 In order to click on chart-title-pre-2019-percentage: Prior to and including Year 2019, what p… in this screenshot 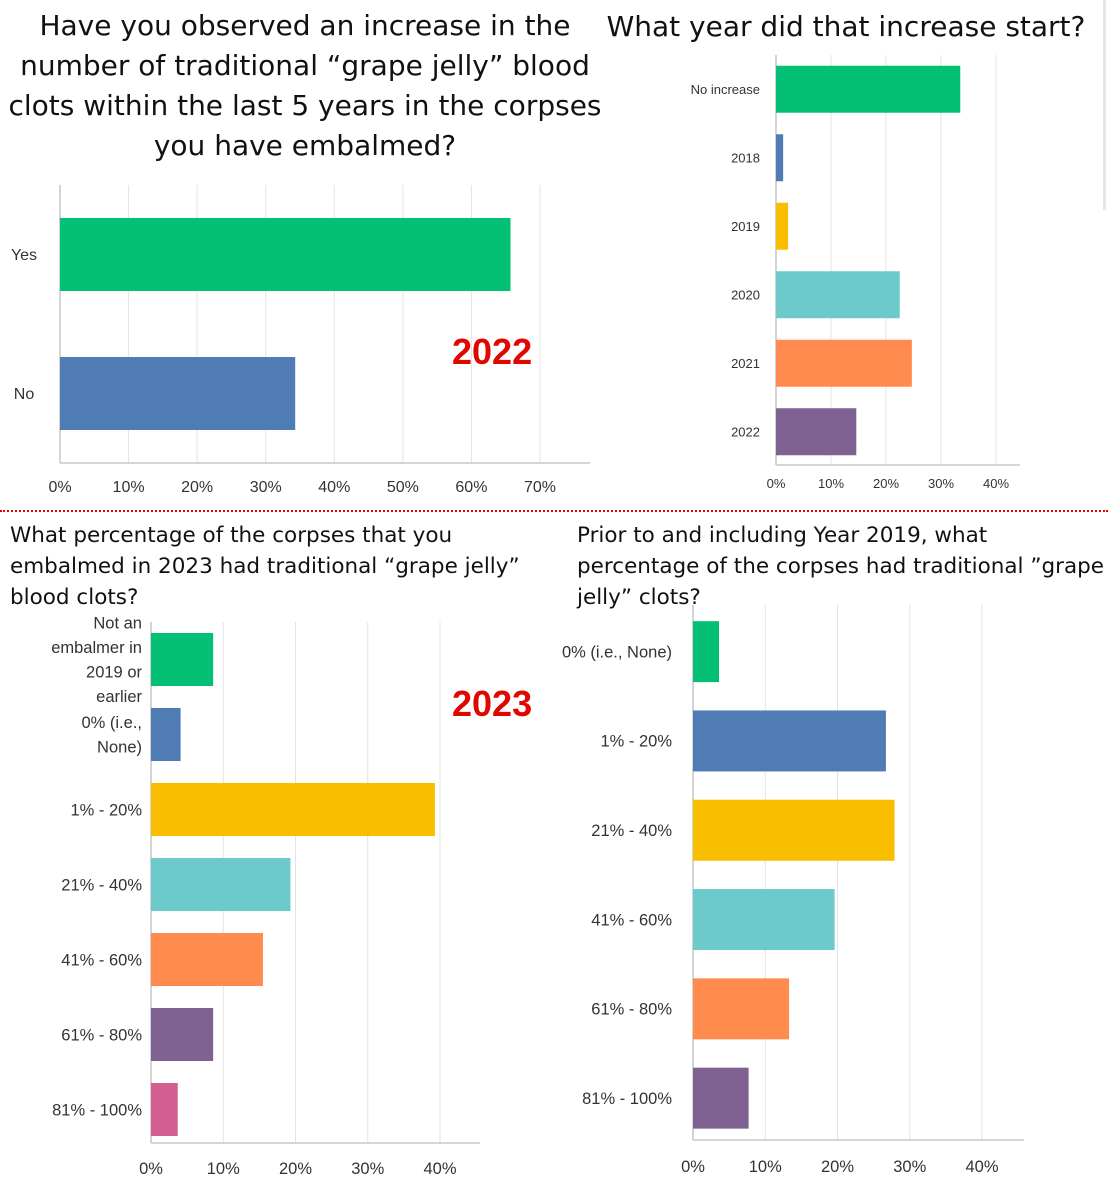, I will do `click(841, 566)`.